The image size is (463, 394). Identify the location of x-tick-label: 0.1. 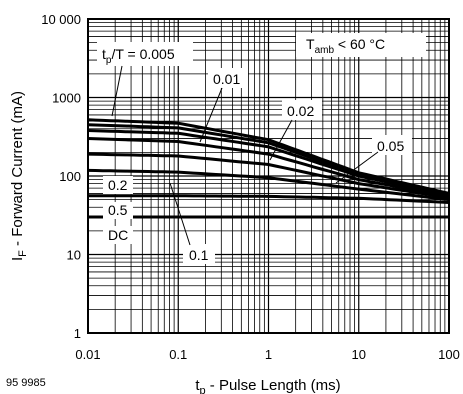
(178, 354).